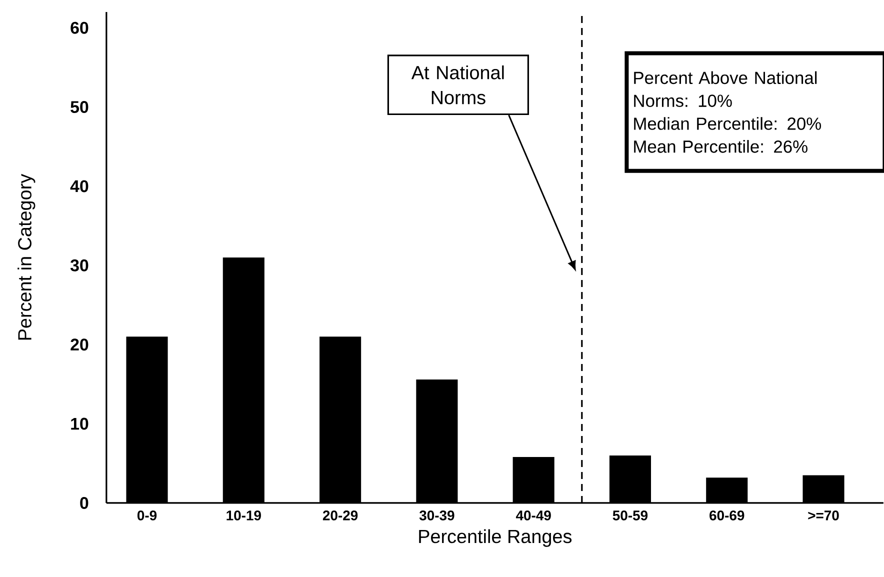 The image size is (884, 577). I want to click on x-axis-title: Percentile Ranges, so click(495, 538).